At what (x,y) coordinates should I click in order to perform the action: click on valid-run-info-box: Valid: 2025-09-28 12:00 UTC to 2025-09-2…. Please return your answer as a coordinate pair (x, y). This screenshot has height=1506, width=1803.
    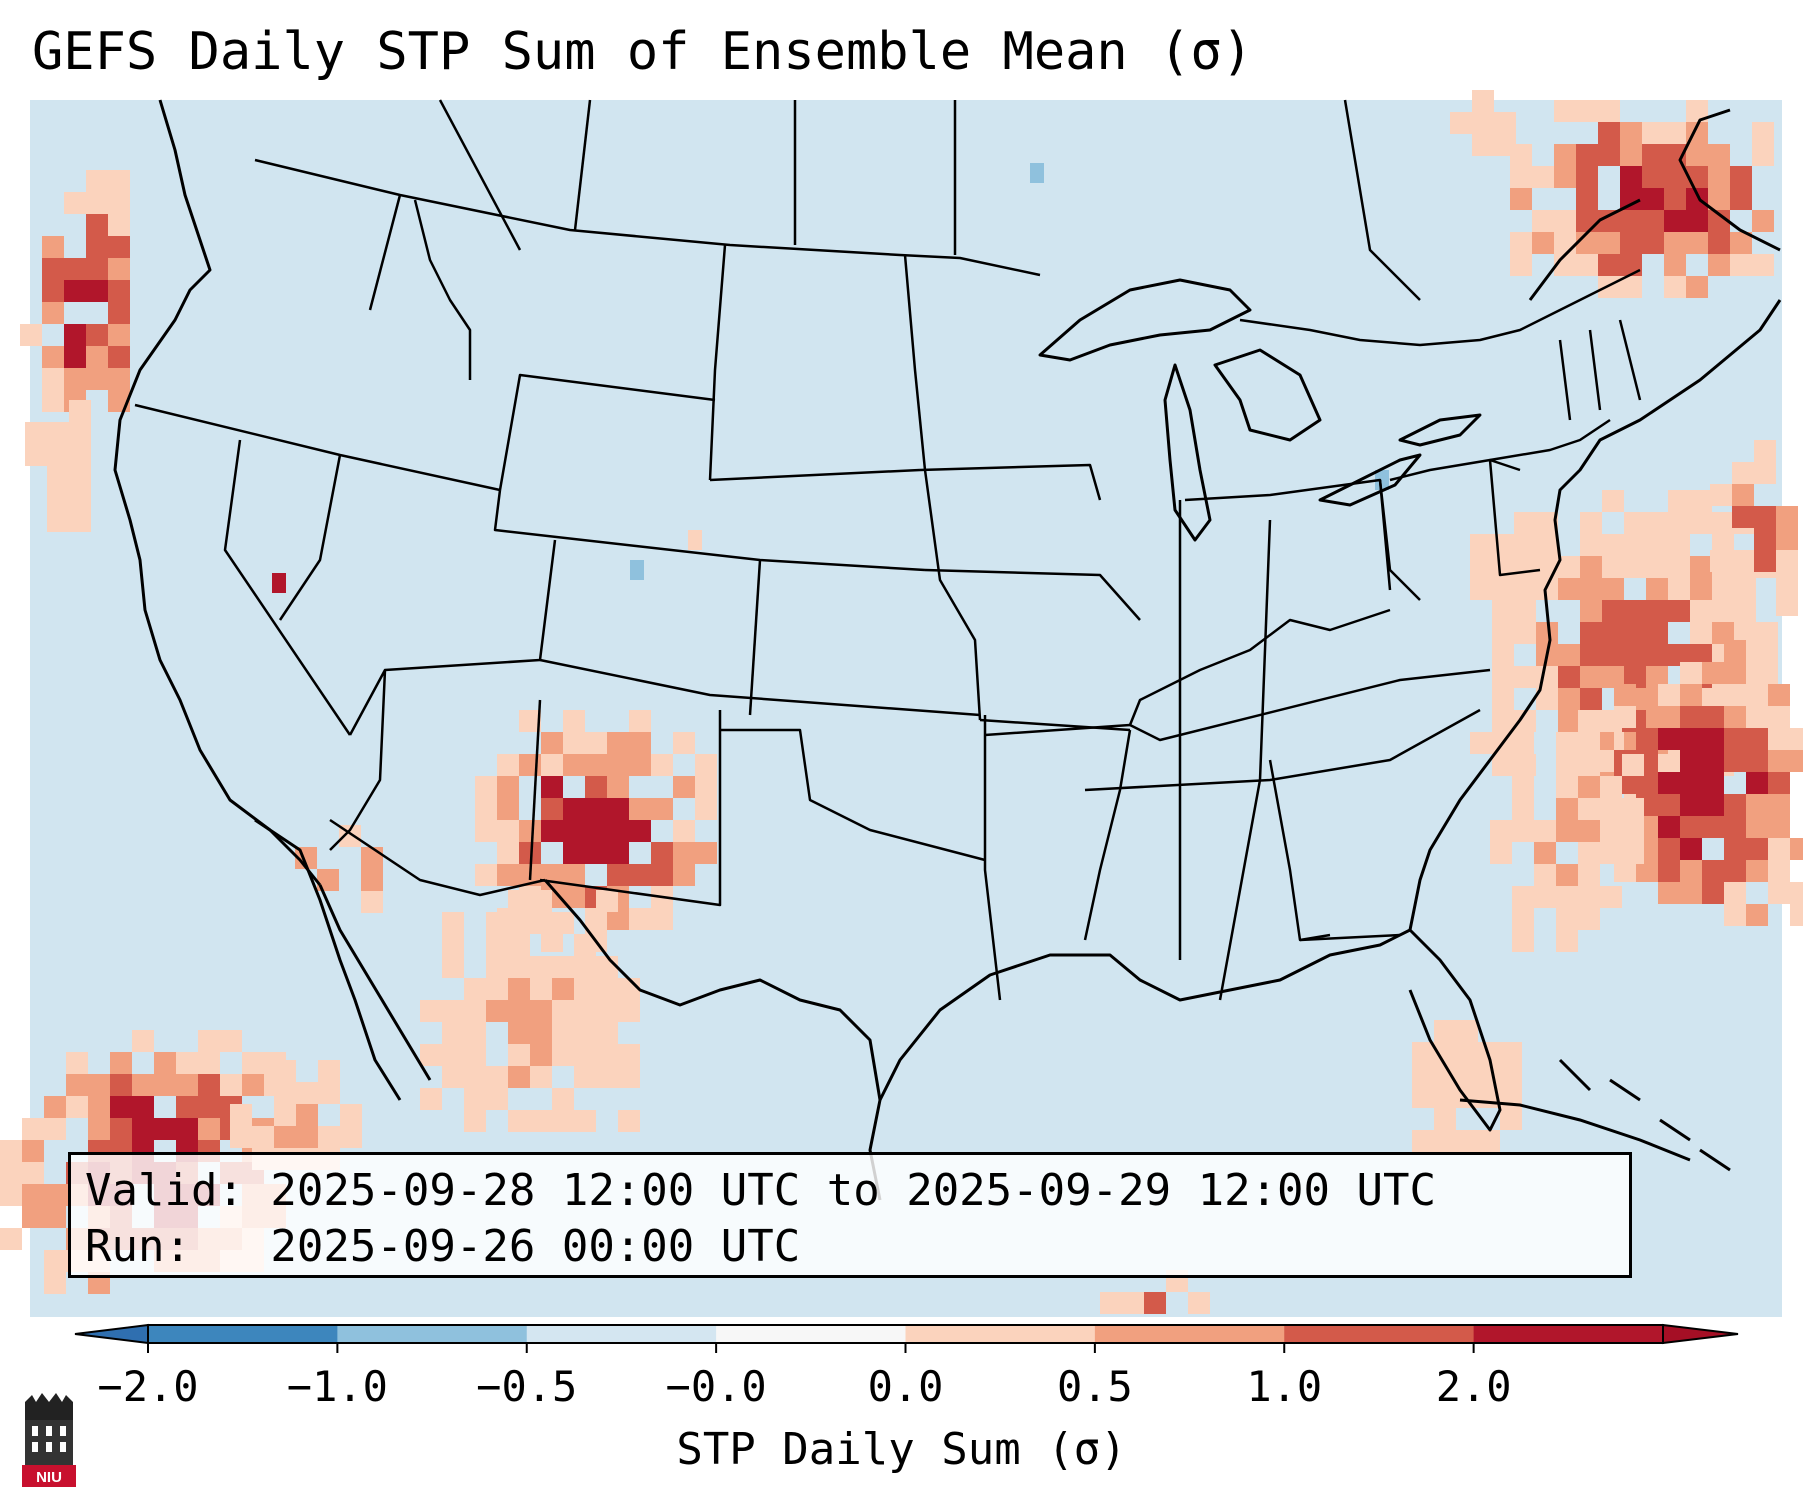
    Looking at the image, I should click on (850, 1215).